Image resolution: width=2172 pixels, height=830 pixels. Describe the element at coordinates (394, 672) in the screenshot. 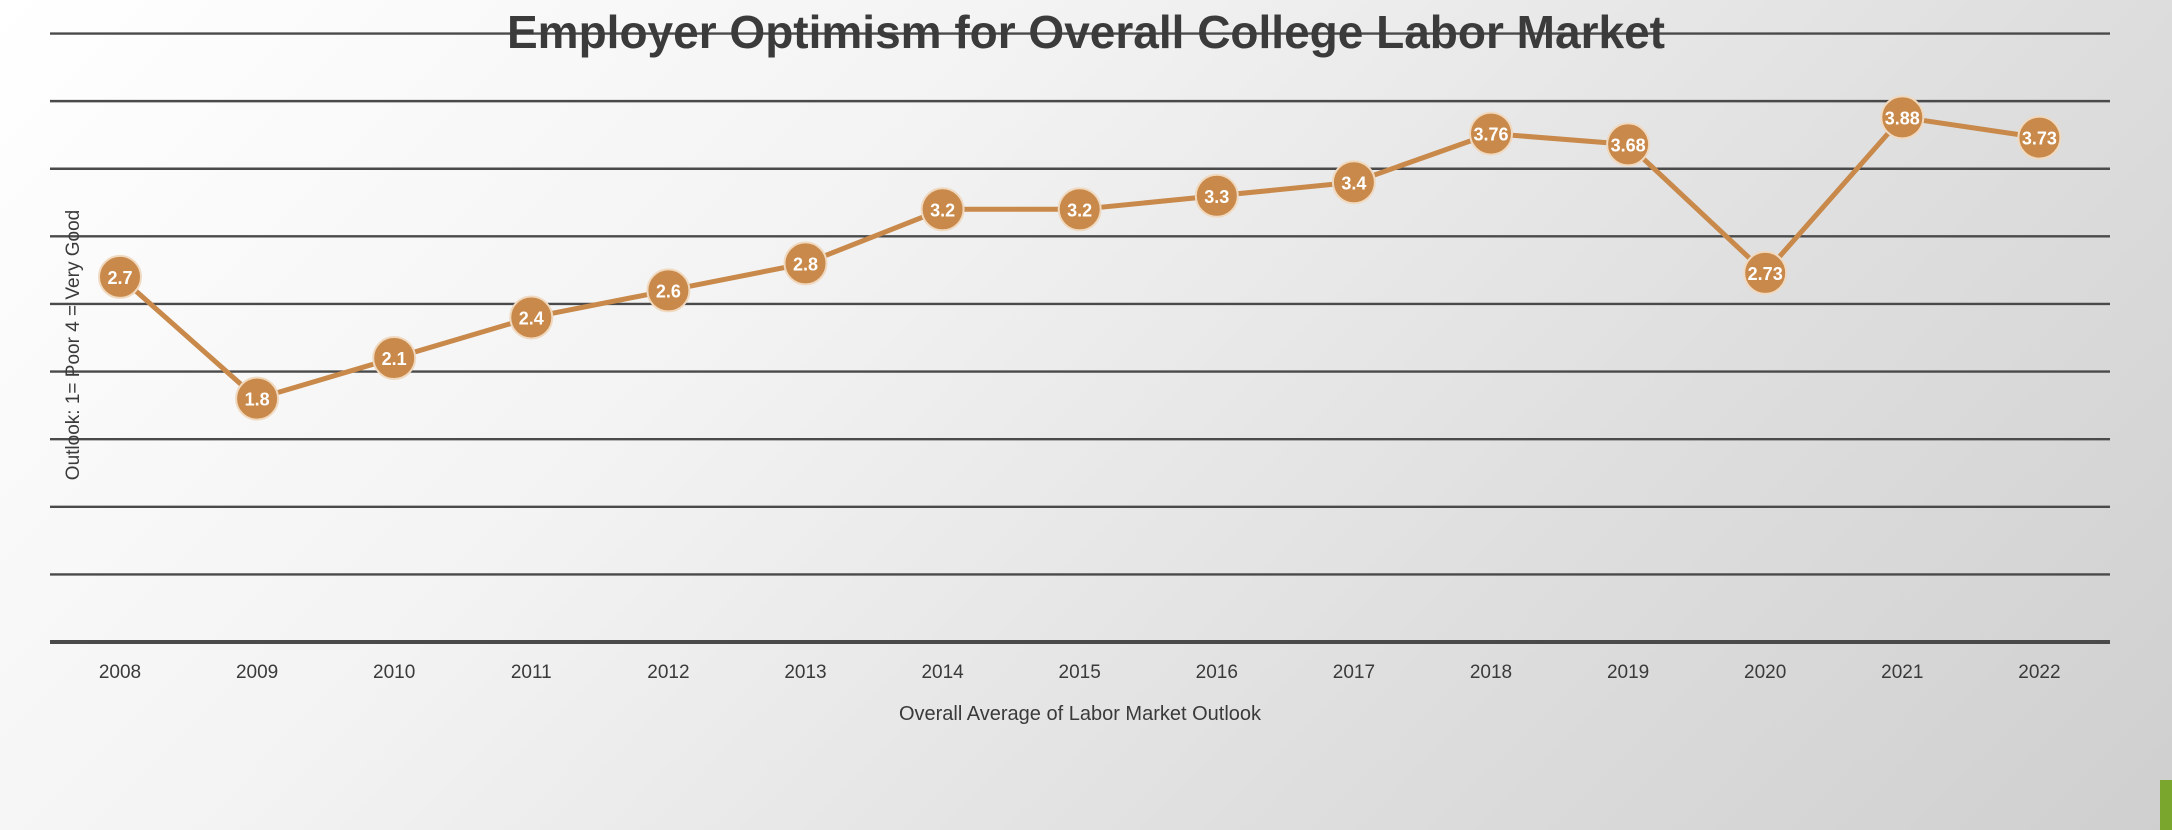

I see `x-tick-label: 2010` at that location.